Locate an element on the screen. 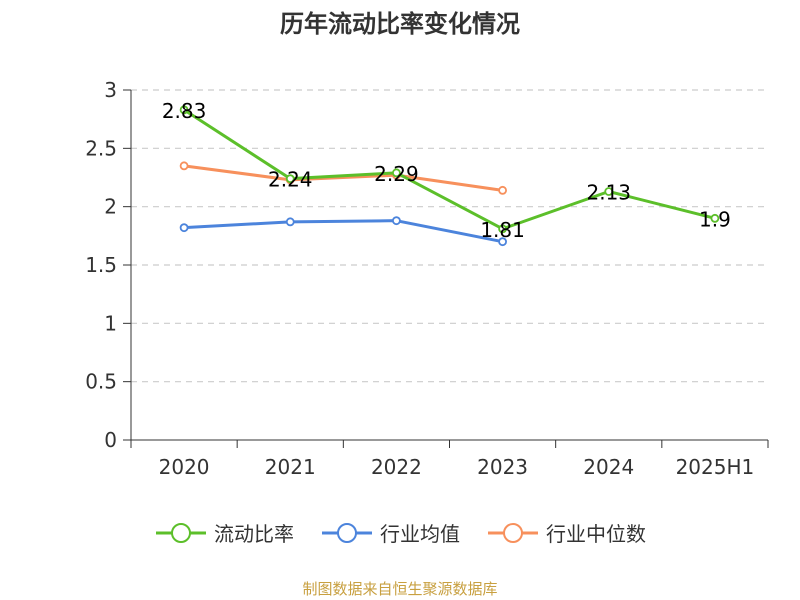 Image resolution: width=800 pixels, height=600 pixels. legend-label: 行业均值 is located at coordinates (420, 534).